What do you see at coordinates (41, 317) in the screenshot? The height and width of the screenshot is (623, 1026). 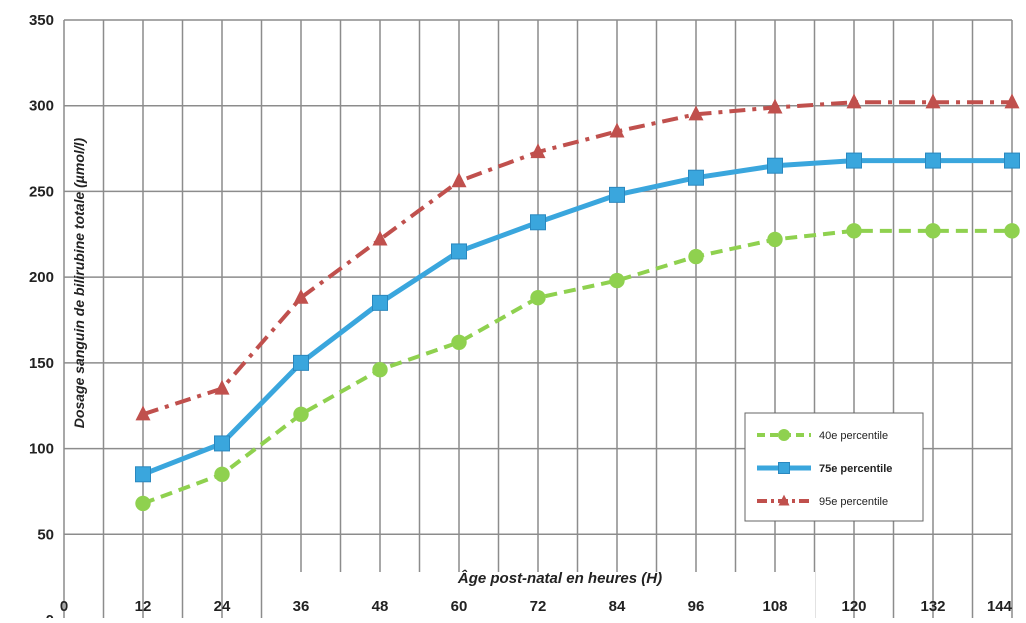 I see `y-axis-tick-labels: 0 50 100 150 200 250 300 350` at bounding box center [41, 317].